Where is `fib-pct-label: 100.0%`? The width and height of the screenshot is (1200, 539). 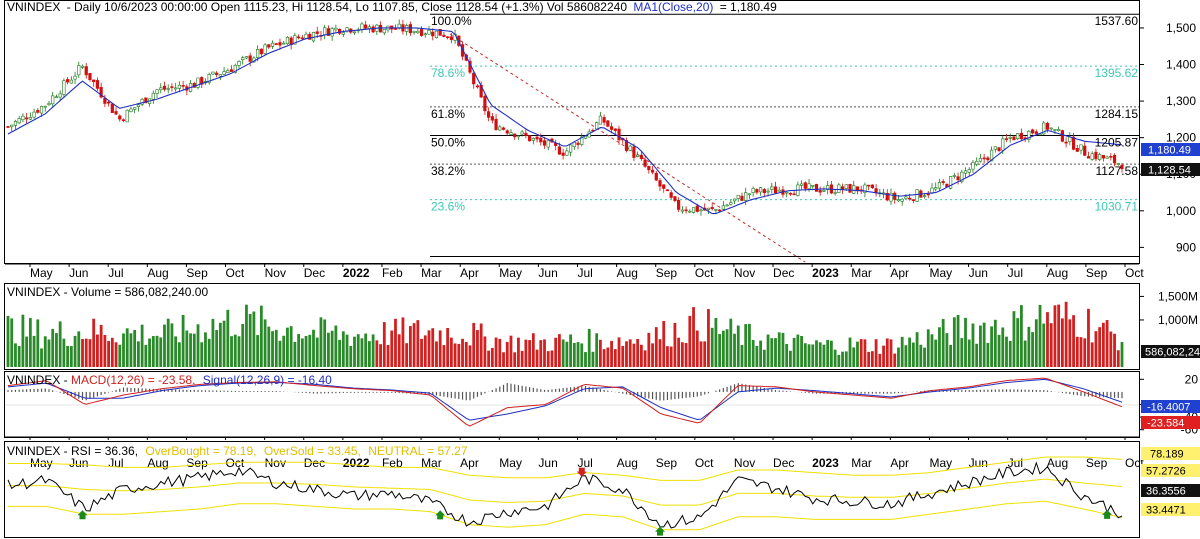 fib-pct-label: 100.0% is located at coordinates (451, 21).